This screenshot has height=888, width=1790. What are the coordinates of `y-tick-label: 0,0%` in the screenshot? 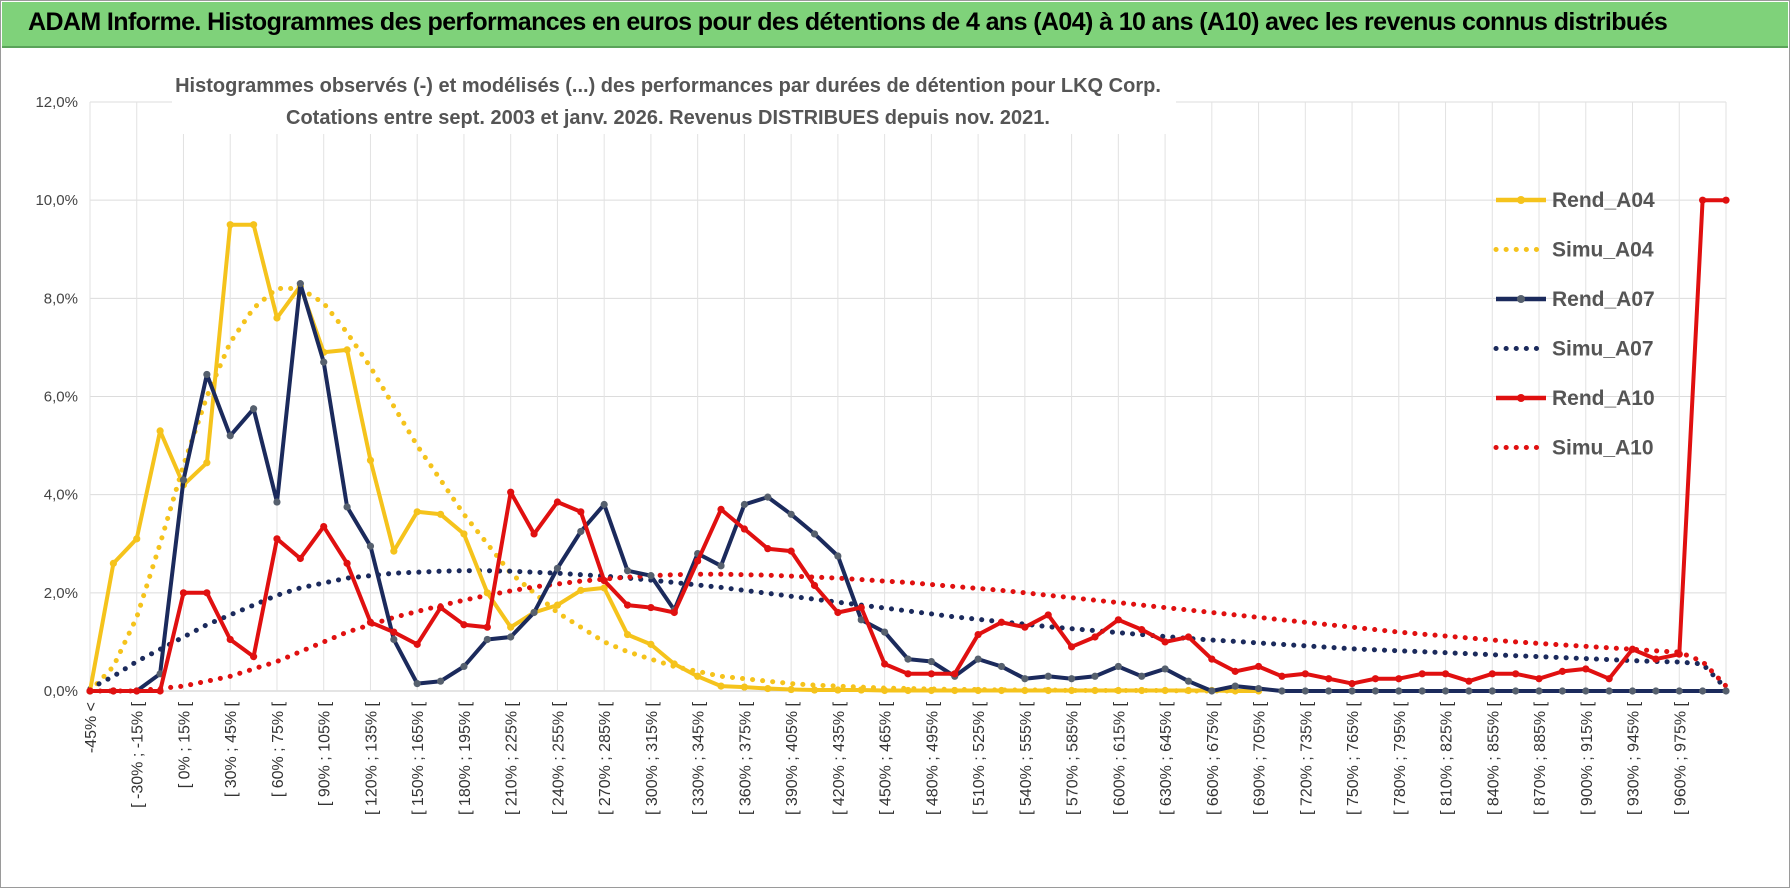 It's located at (61, 691).